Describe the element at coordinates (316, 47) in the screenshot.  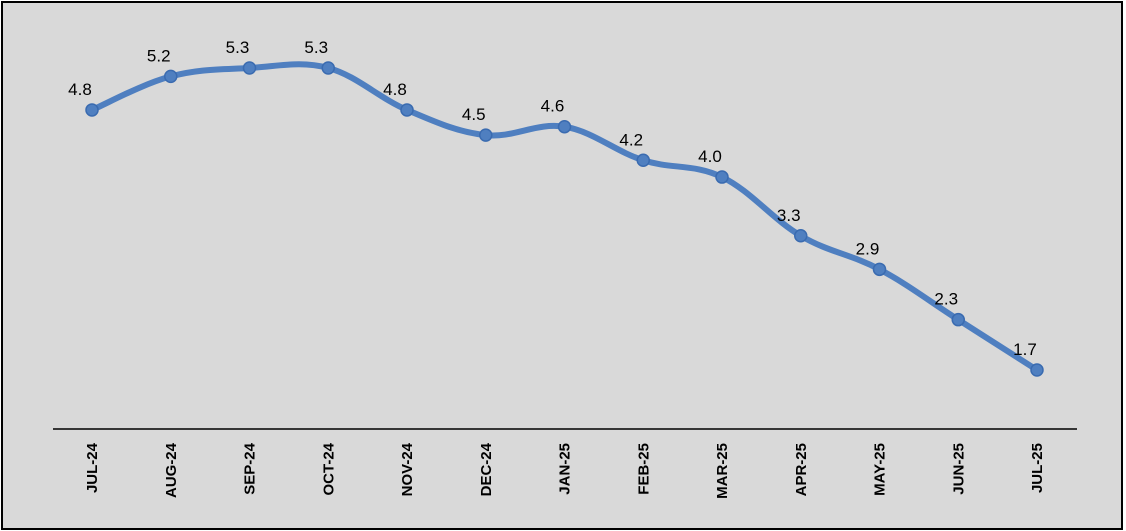
I see `data-label-oct-24: 5.3` at that location.